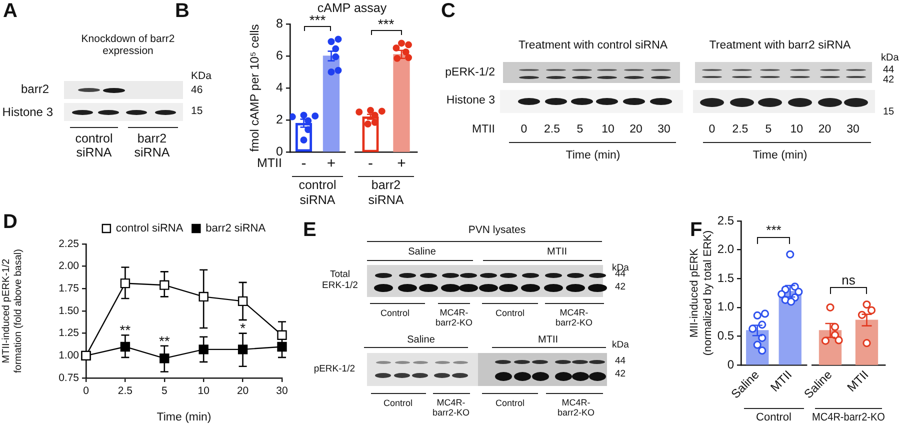 The height and width of the screenshot is (426, 900). Describe the element at coordinates (243, 328) in the screenshot. I see `annotation: *` at that location.